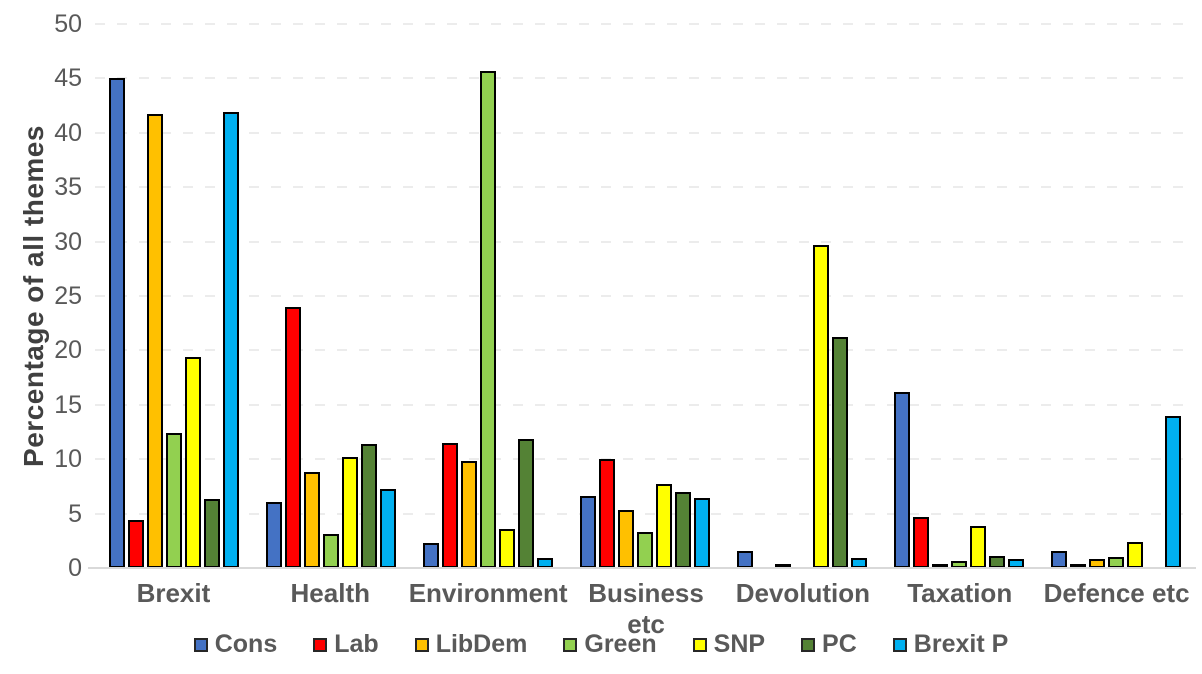 This screenshot has width=1202, height=674. What do you see at coordinates (960, 593) in the screenshot?
I see `x-axis-label-taxation: Taxation` at bounding box center [960, 593].